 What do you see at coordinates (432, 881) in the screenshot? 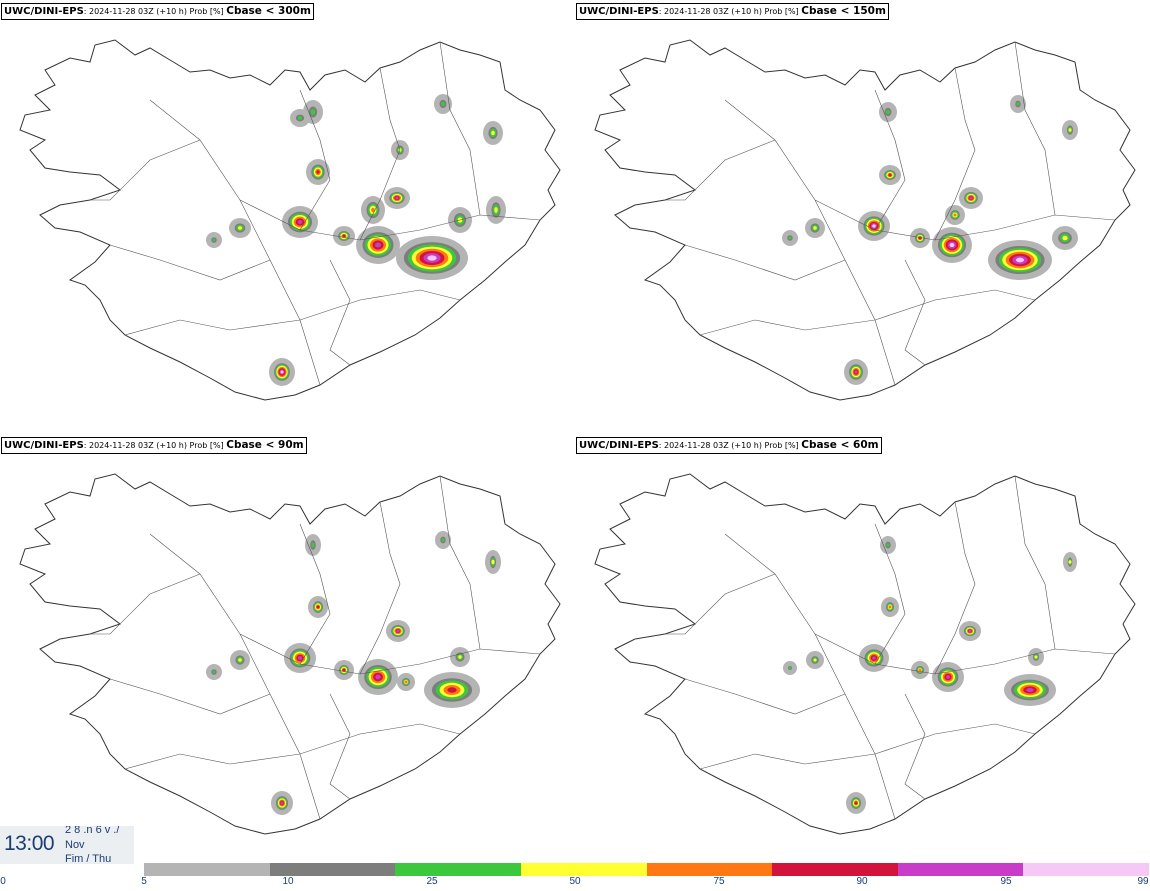
I see `colorbar-tick-label: 25` at bounding box center [432, 881].